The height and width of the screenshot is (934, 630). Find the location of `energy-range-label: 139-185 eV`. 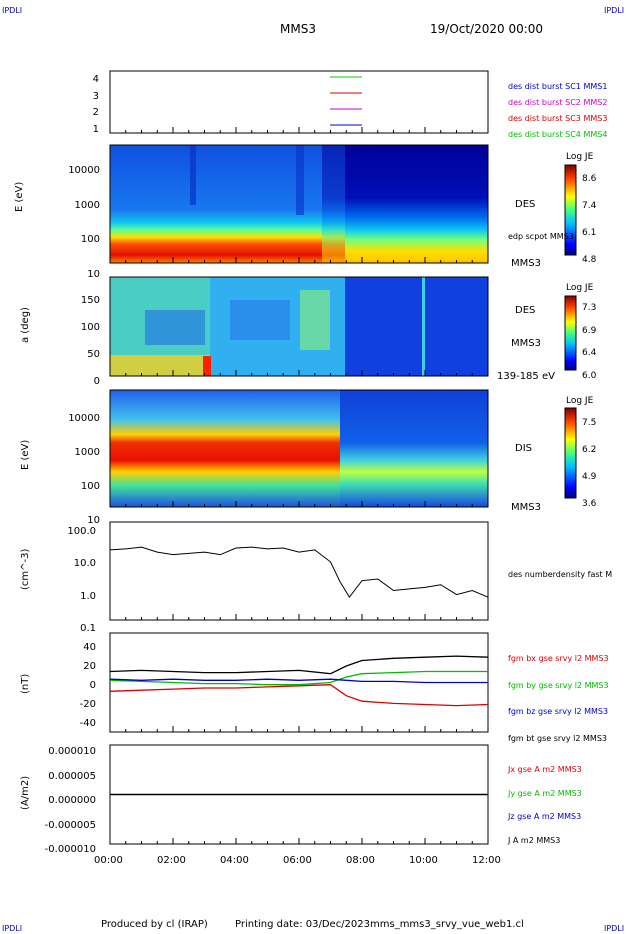

energy-range-label: 139-185 eV is located at coordinates (526, 376).